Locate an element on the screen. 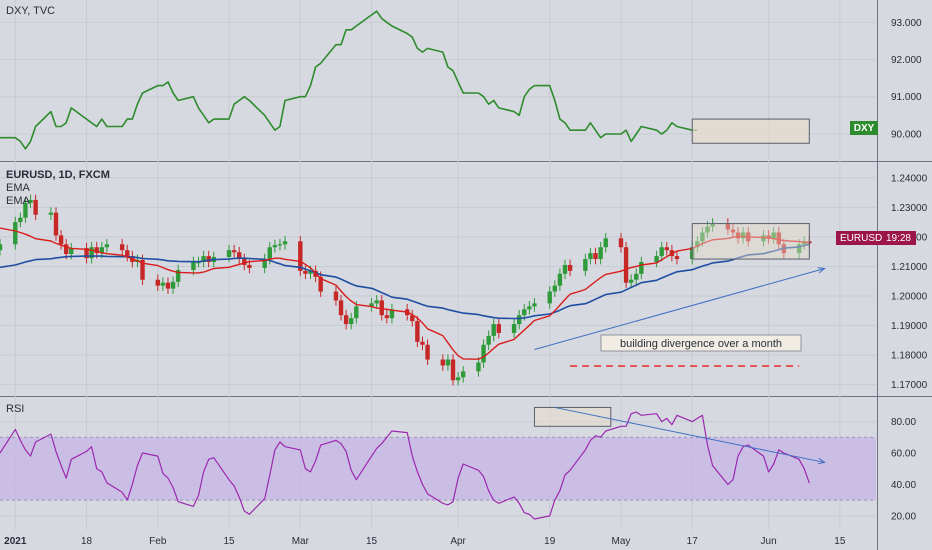 The image size is (932, 550). eurusd-badge-time: 19:28 is located at coordinates (898, 238).